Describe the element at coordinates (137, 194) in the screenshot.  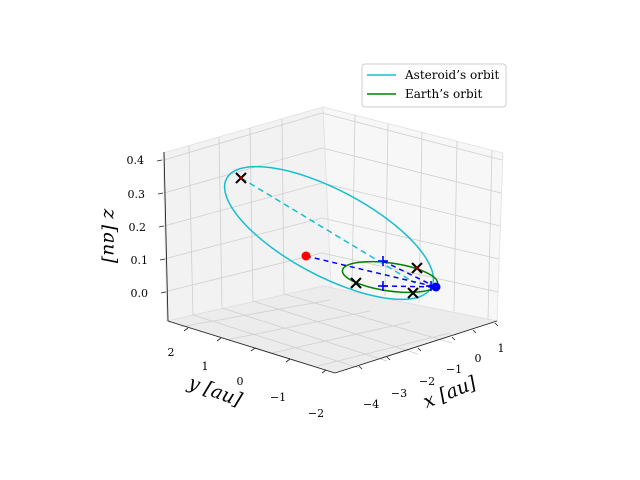
I see `z-tick-label-3: 0.3` at that location.